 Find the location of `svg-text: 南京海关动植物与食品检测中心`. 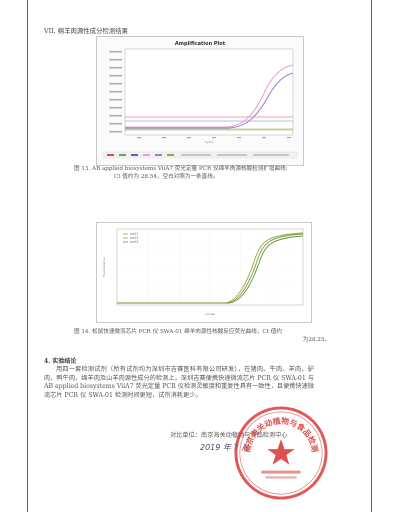

svg-text: 南京海关动植物与食品检测中心 is located at coordinates (276, 428).